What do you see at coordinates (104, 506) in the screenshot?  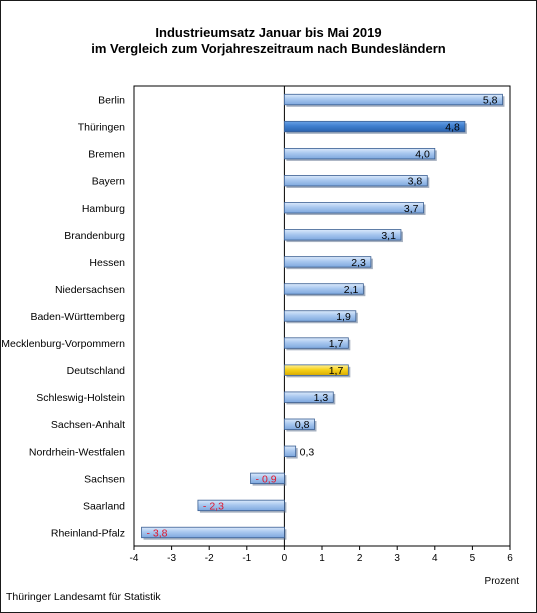 I see `category-label: Saarland` at bounding box center [104, 506].